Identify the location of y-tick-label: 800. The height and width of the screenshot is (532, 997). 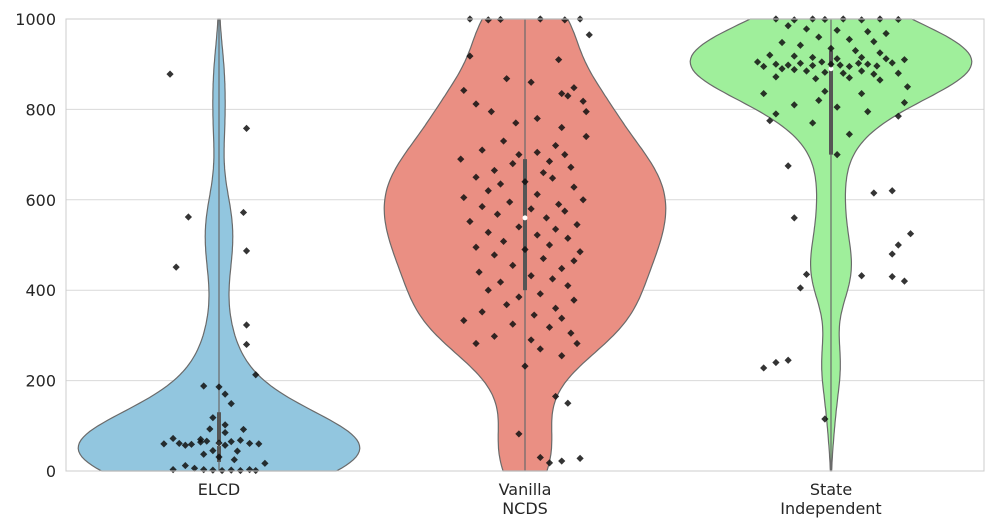
(40, 109).